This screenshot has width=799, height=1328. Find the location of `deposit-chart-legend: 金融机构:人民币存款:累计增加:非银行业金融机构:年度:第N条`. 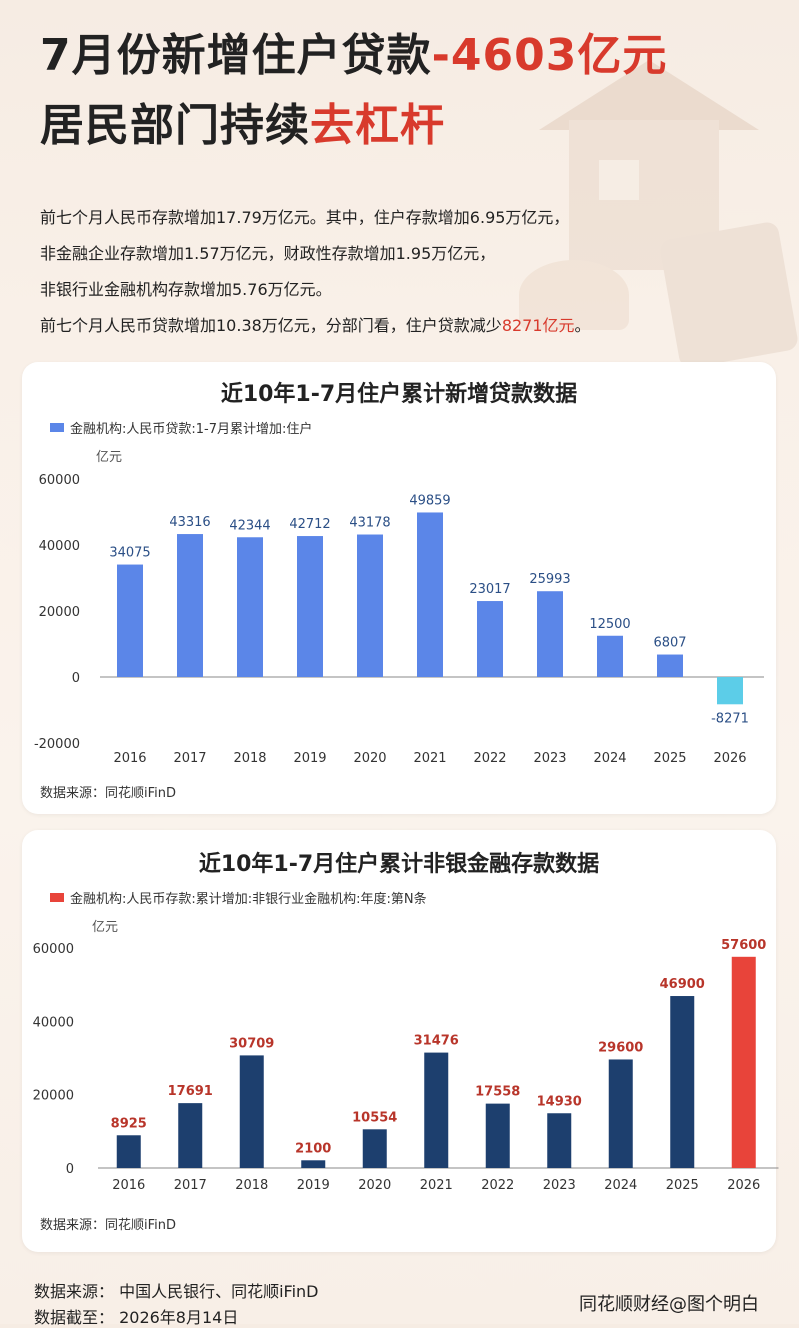

deposit-chart-legend: 金融机构:人民币存款:累计增加:非银行业金融机构:年度:第N条 is located at coordinates (238, 897).